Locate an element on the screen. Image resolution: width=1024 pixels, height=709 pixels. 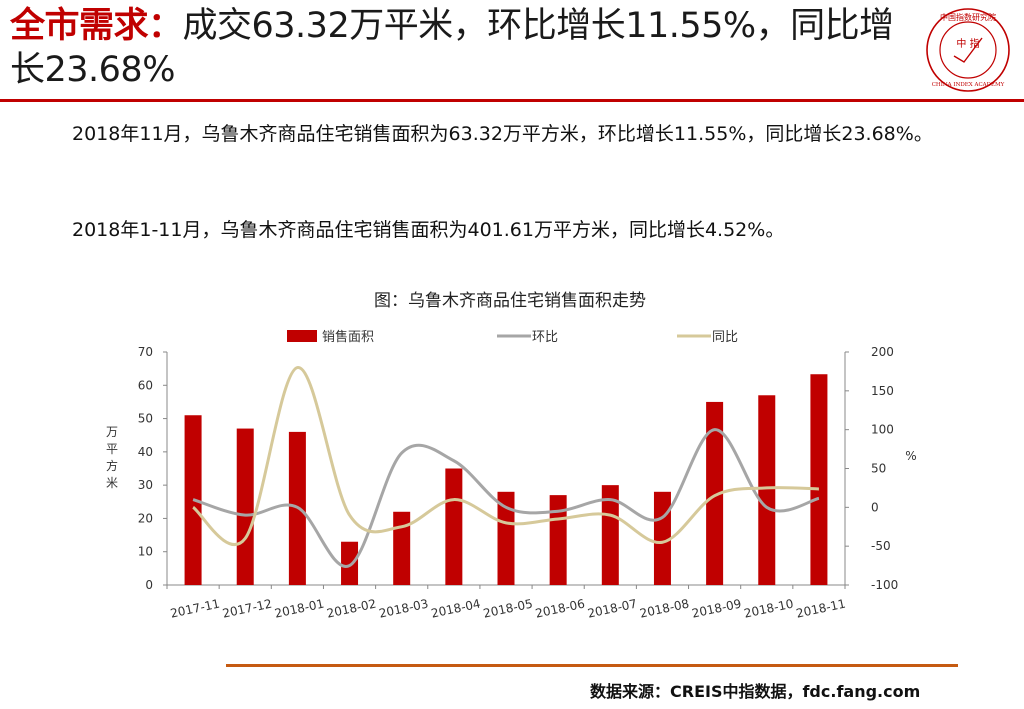
title-headline: 成交63.32万平米，环比增长11.55%，同比增长23.68% is located at coordinates (452, 48).